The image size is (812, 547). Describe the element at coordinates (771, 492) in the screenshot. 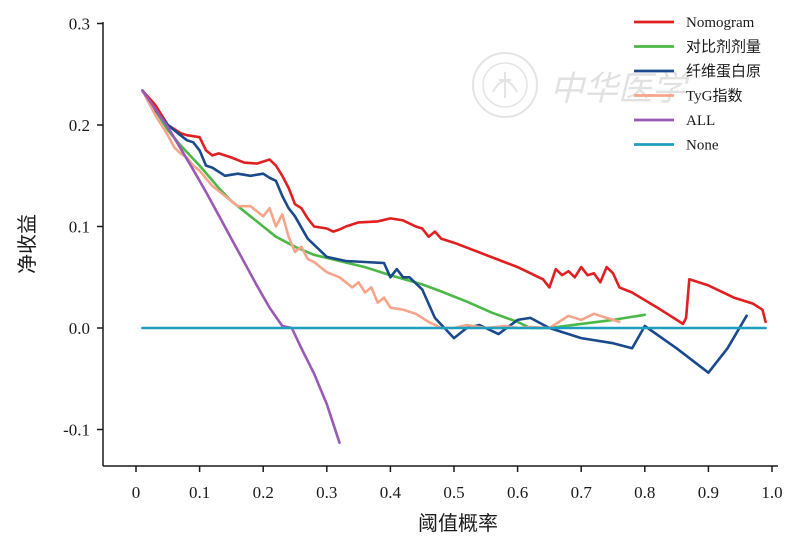

I see `x-tick-label: 1.0` at that location.